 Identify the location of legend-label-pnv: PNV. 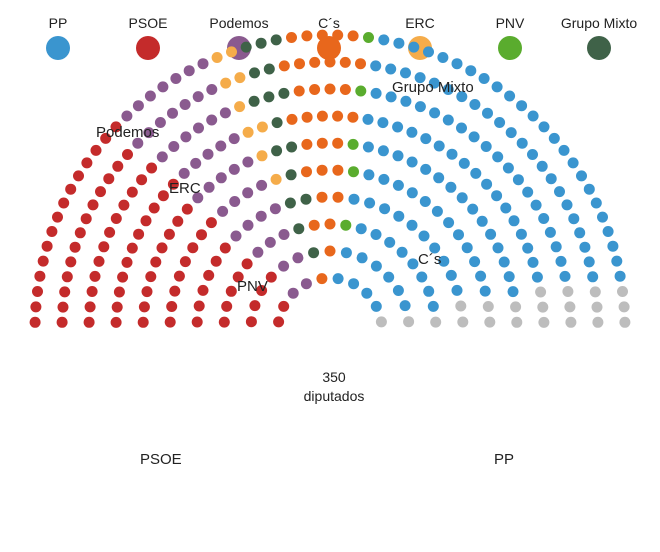
(510, 23).